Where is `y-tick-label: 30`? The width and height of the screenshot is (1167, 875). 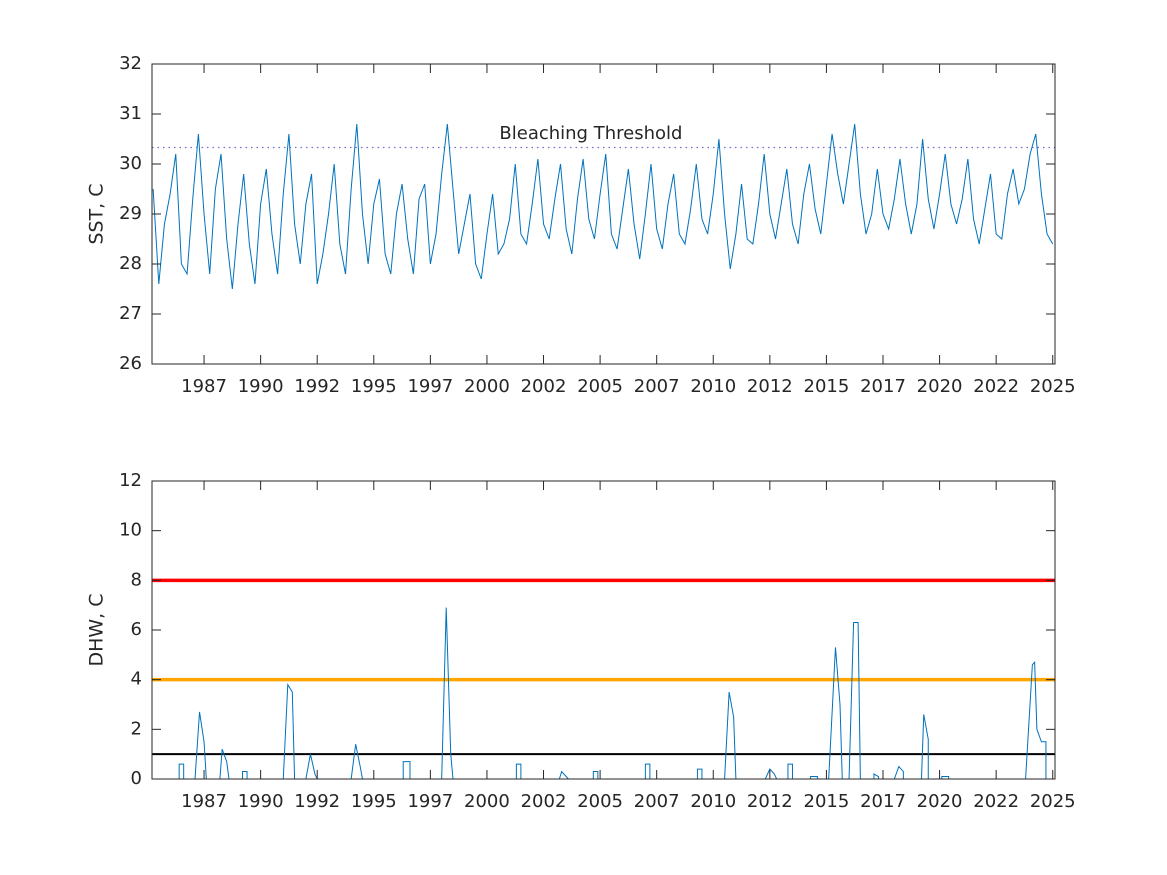 y-tick-label: 30 is located at coordinates (130, 163).